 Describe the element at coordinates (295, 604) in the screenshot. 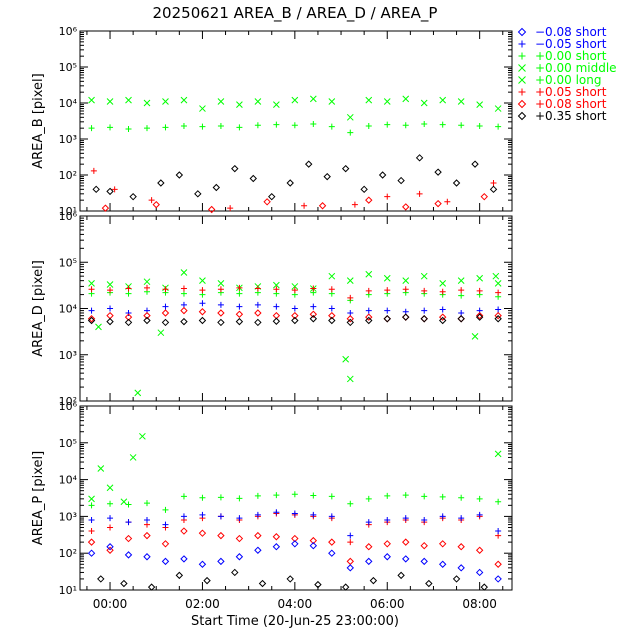

I see `x-tick-label: 04:00` at that location.